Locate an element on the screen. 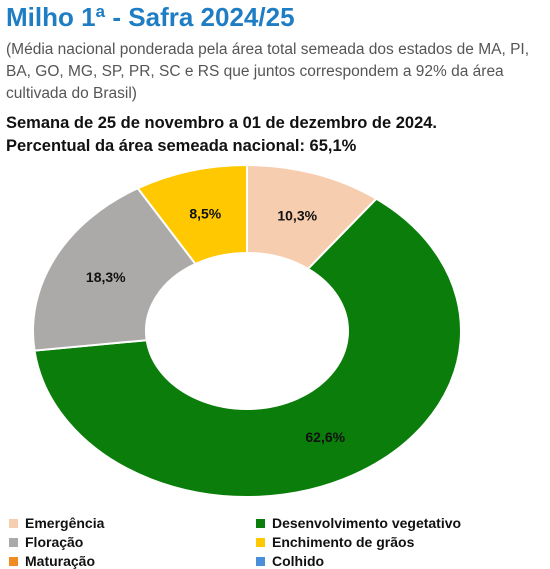  slice-enchimento-de-gr-os is located at coordinates (192, 214).